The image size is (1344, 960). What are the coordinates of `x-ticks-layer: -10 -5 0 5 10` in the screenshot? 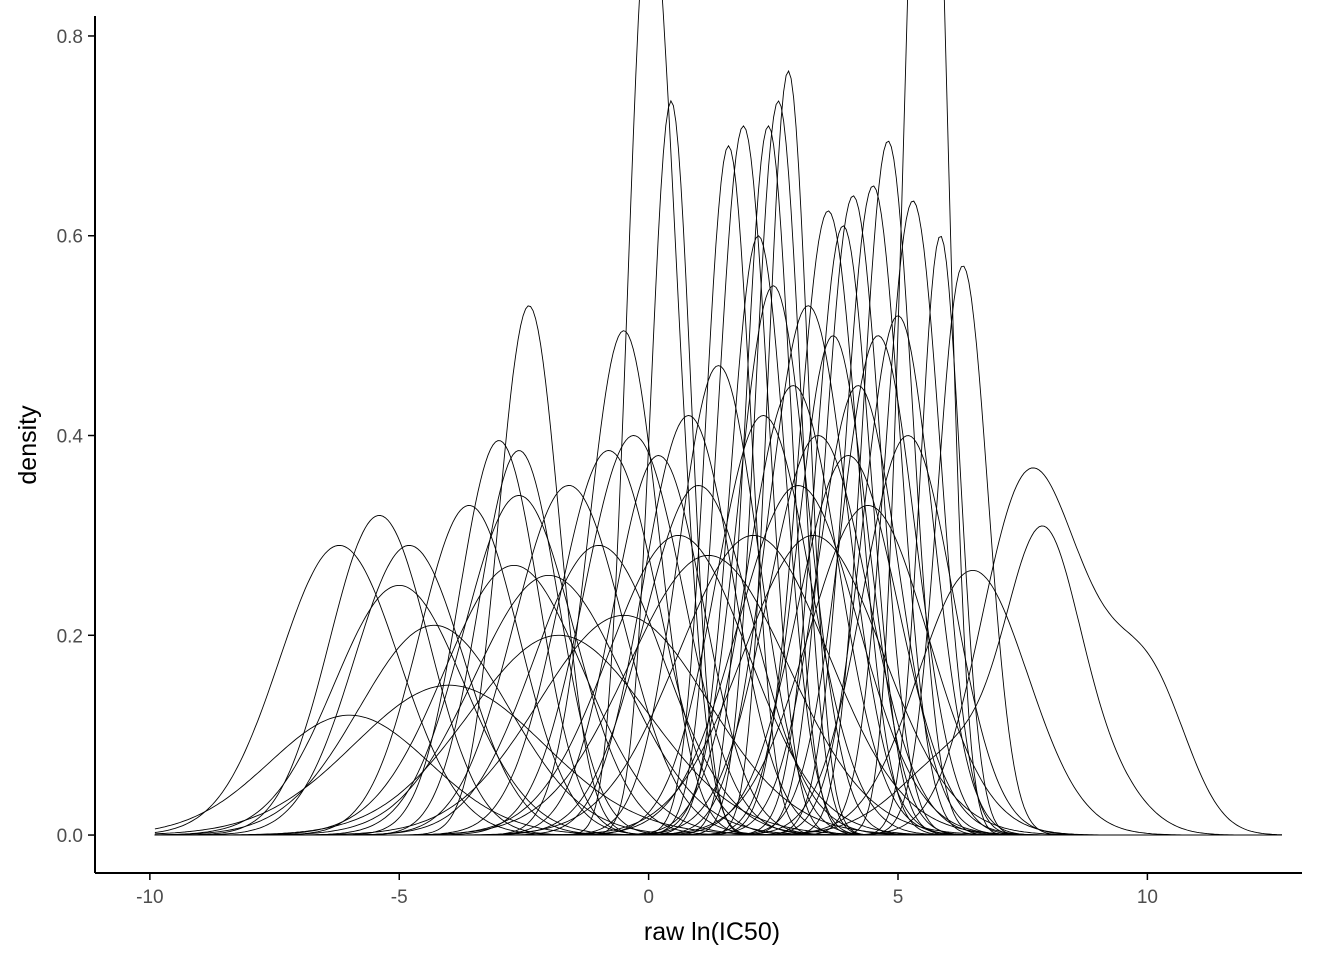 It's located at (647, 890).